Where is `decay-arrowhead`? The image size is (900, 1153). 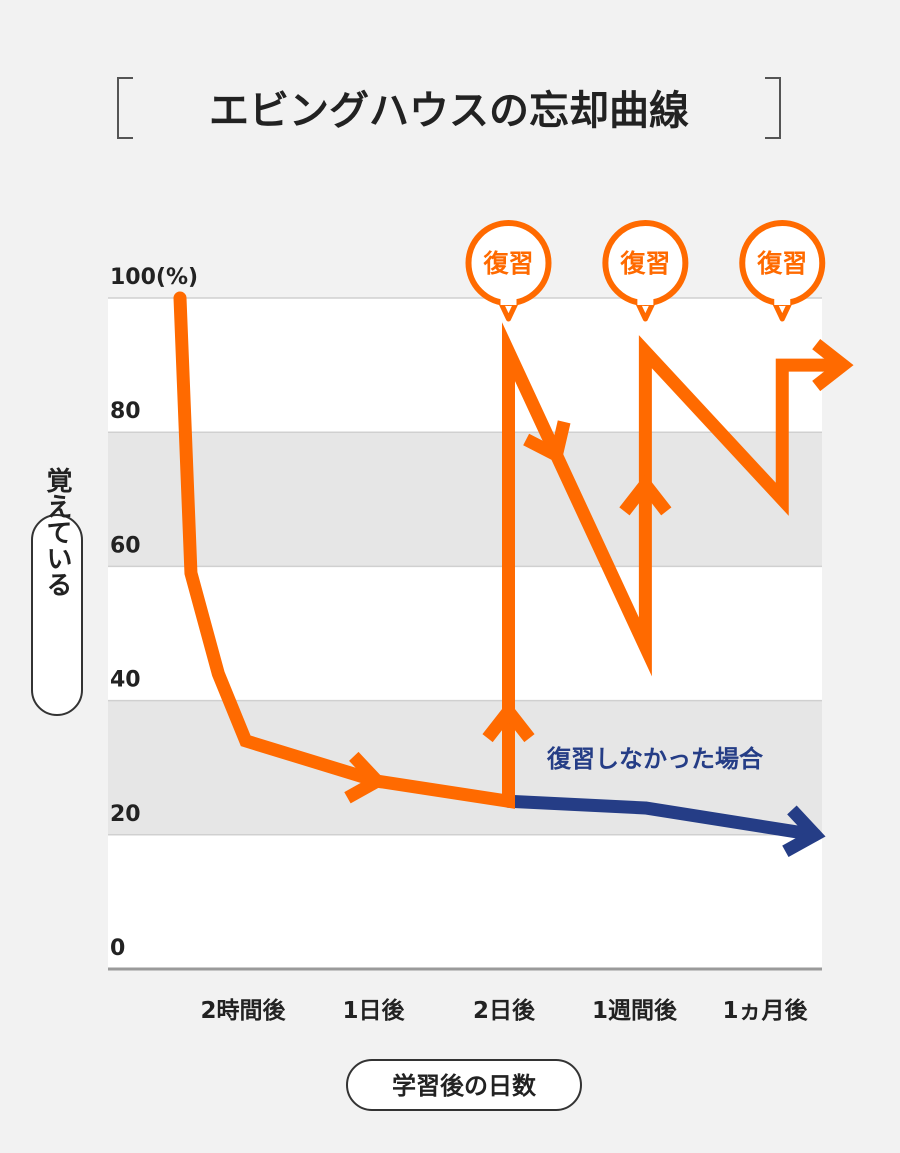
decay-arrowhead is located at coordinates (366, 777).